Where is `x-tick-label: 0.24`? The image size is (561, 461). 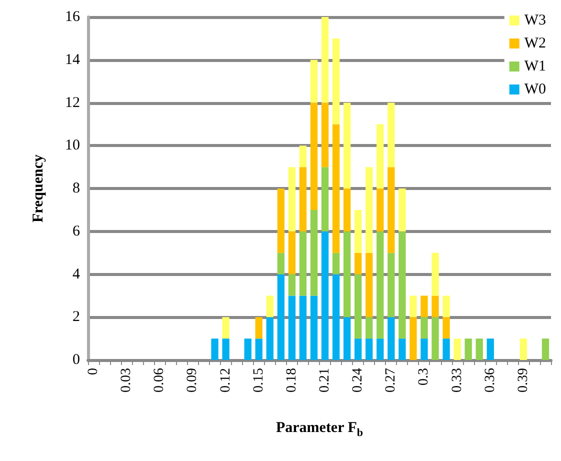
x-tick-label: 0.24 is located at coordinates (358, 380).